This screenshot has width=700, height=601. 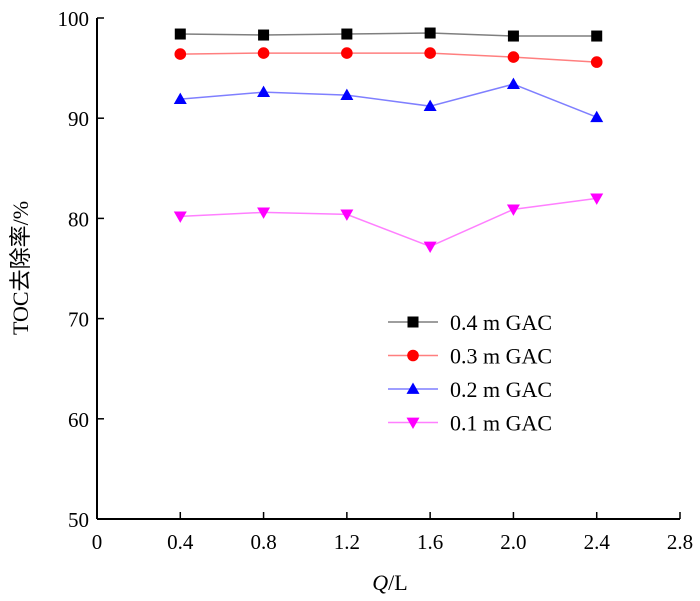 I want to click on y-tick-label: 90, so click(x=78, y=119).